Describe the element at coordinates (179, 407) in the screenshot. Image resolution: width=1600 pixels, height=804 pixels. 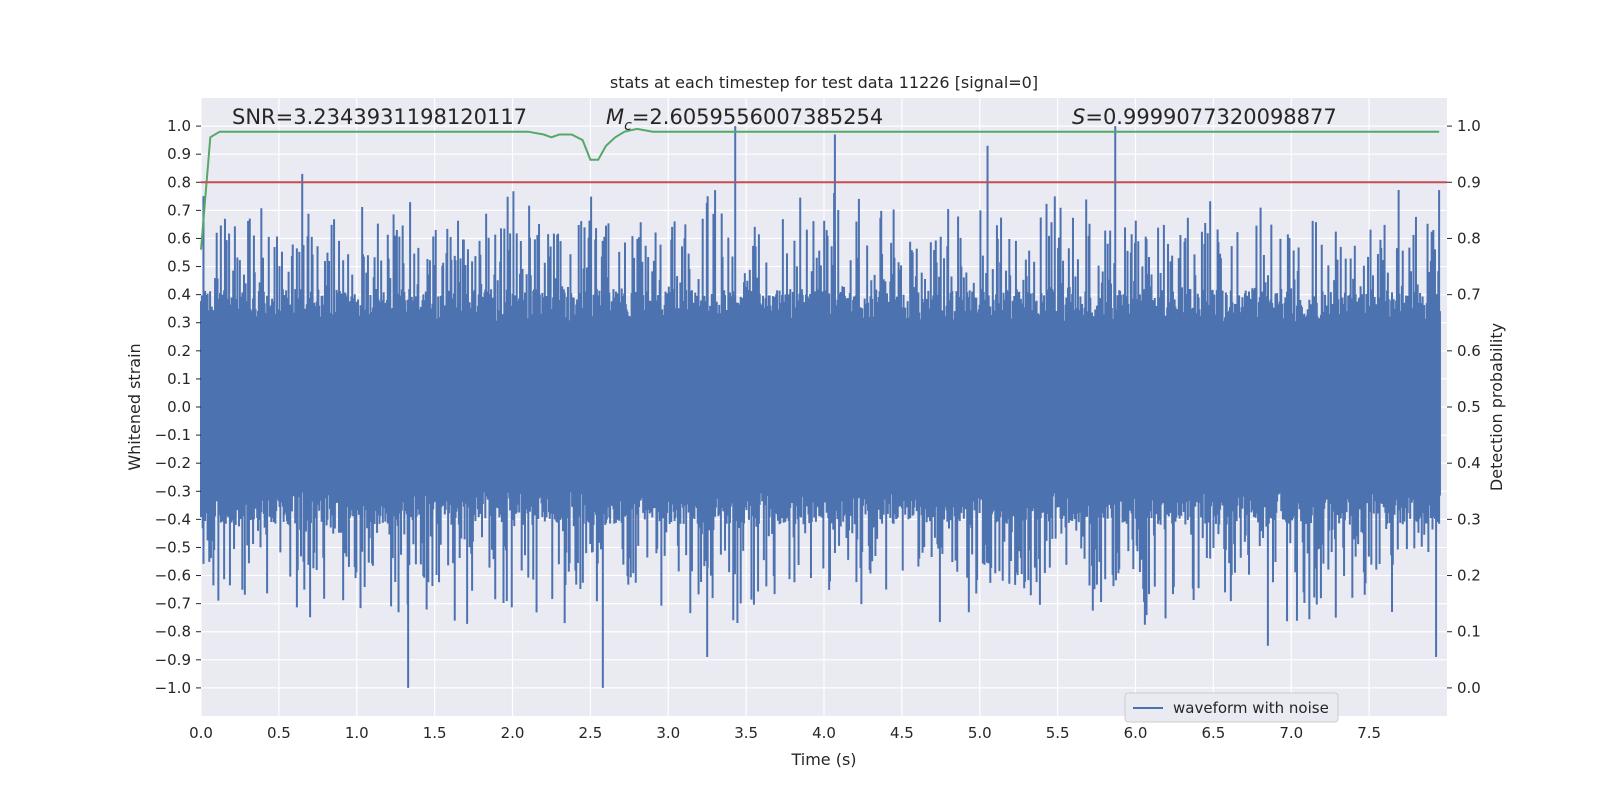
I see `y-tick-label: 0.0` at that location.